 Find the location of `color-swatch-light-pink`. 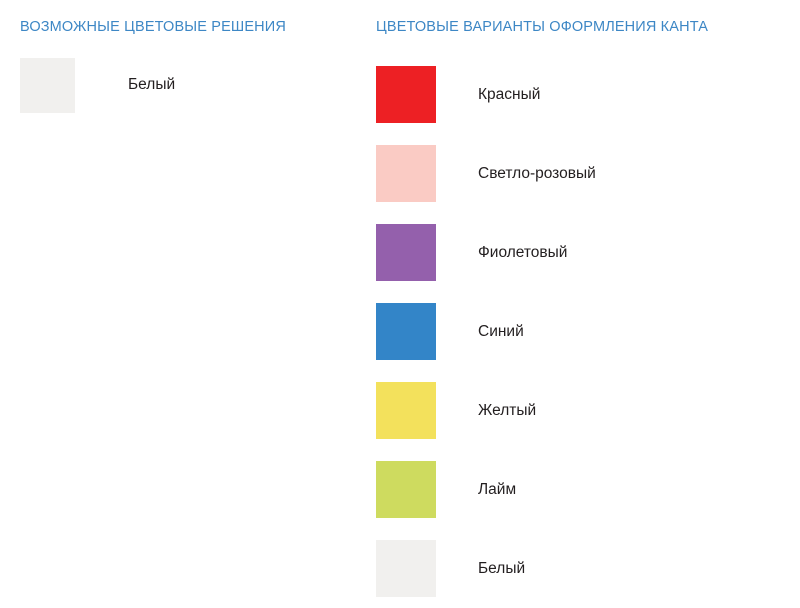

color-swatch-light-pink is located at coordinates (406, 173).